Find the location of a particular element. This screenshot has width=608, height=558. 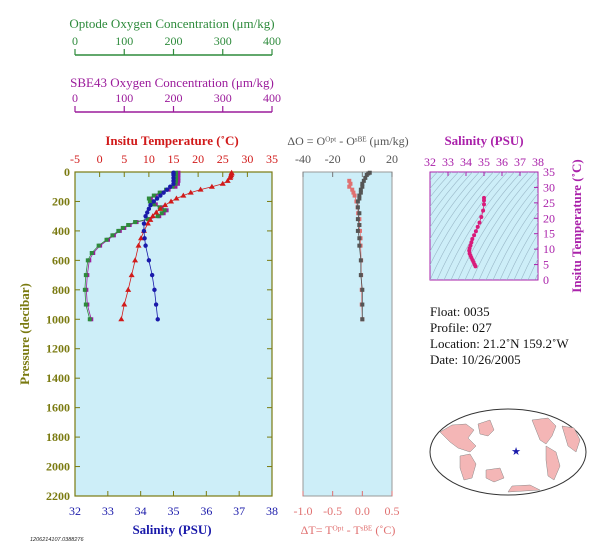

oxygen-optode-series is located at coordinates (130, 246).